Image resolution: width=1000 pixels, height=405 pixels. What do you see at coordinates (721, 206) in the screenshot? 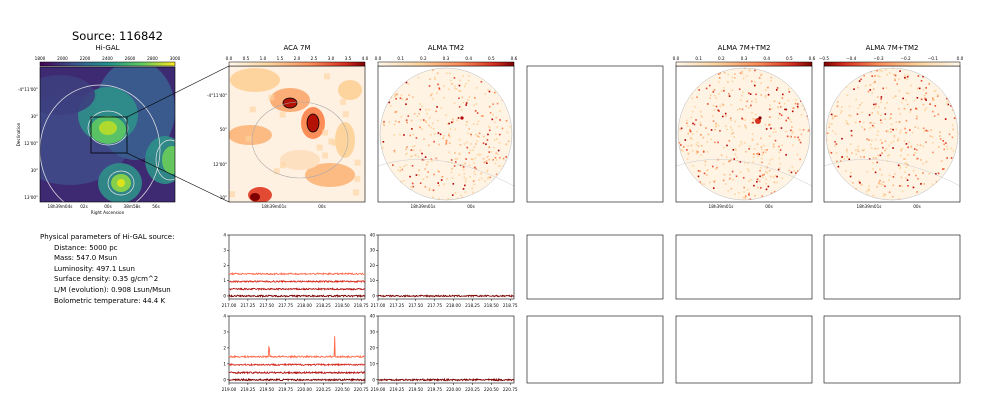
I see `combo1-panel-xtick: 18h39m01s` at bounding box center [721, 206].